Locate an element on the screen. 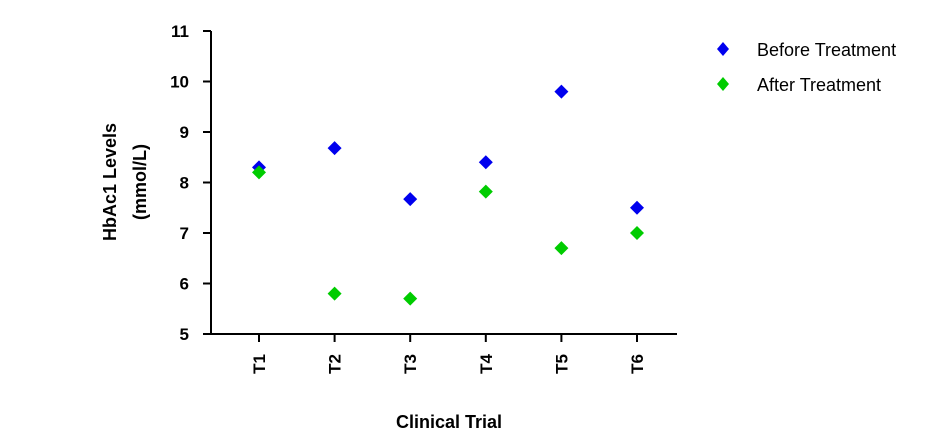 The image size is (933, 444). y-tick-label: 9 is located at coordinates (184, 132).